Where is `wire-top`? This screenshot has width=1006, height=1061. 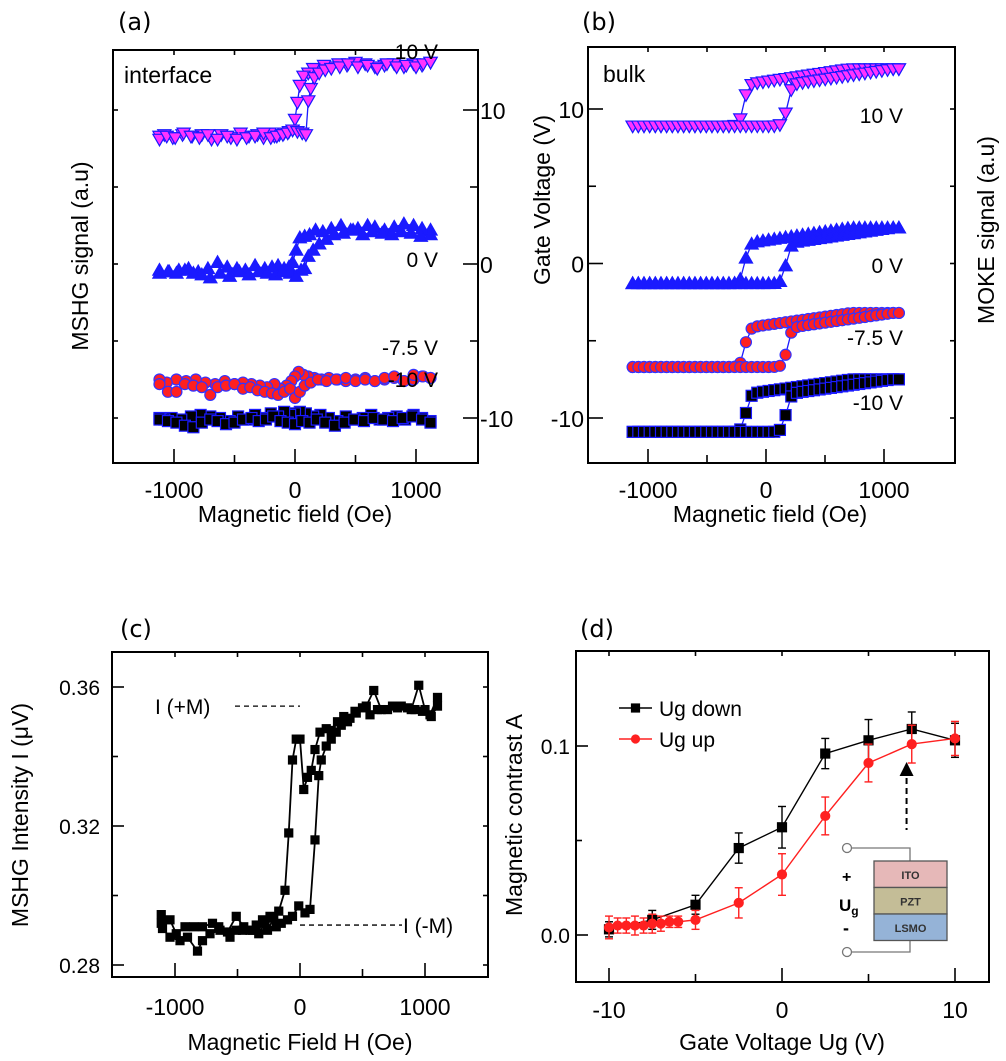
wire-top is located at coordinates (881, 854).